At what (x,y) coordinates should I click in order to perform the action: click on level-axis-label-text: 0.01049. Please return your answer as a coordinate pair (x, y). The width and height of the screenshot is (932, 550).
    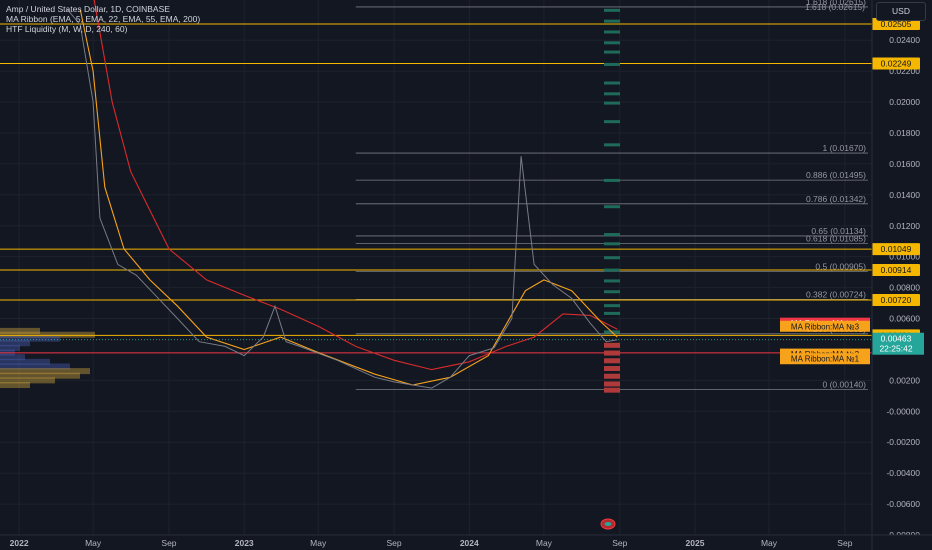
    Looking at the image, I should click on (896, 249).